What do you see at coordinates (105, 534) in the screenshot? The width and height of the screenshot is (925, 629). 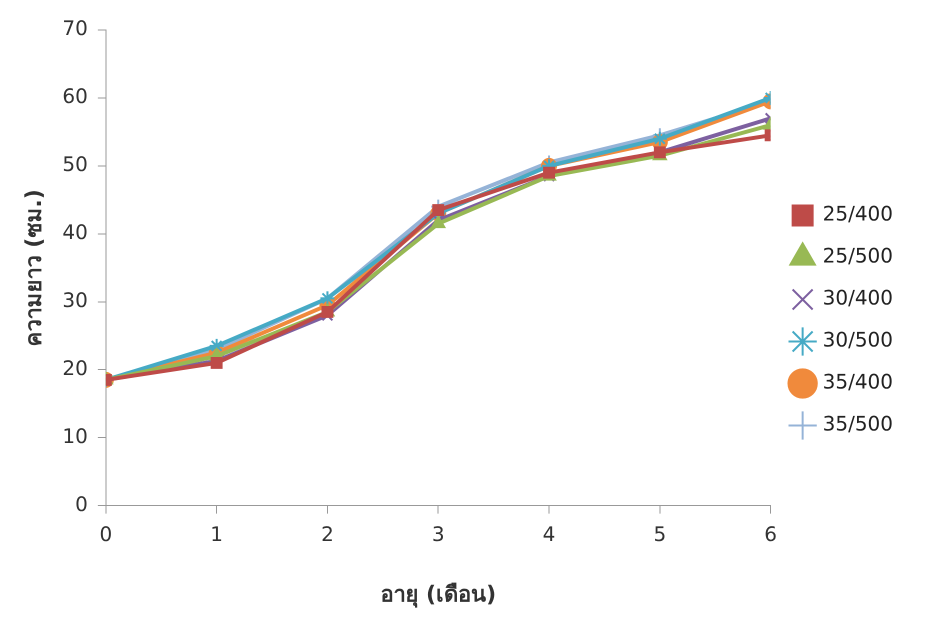 I see `x-tick-label: 0` at bounding box center [105, 534].